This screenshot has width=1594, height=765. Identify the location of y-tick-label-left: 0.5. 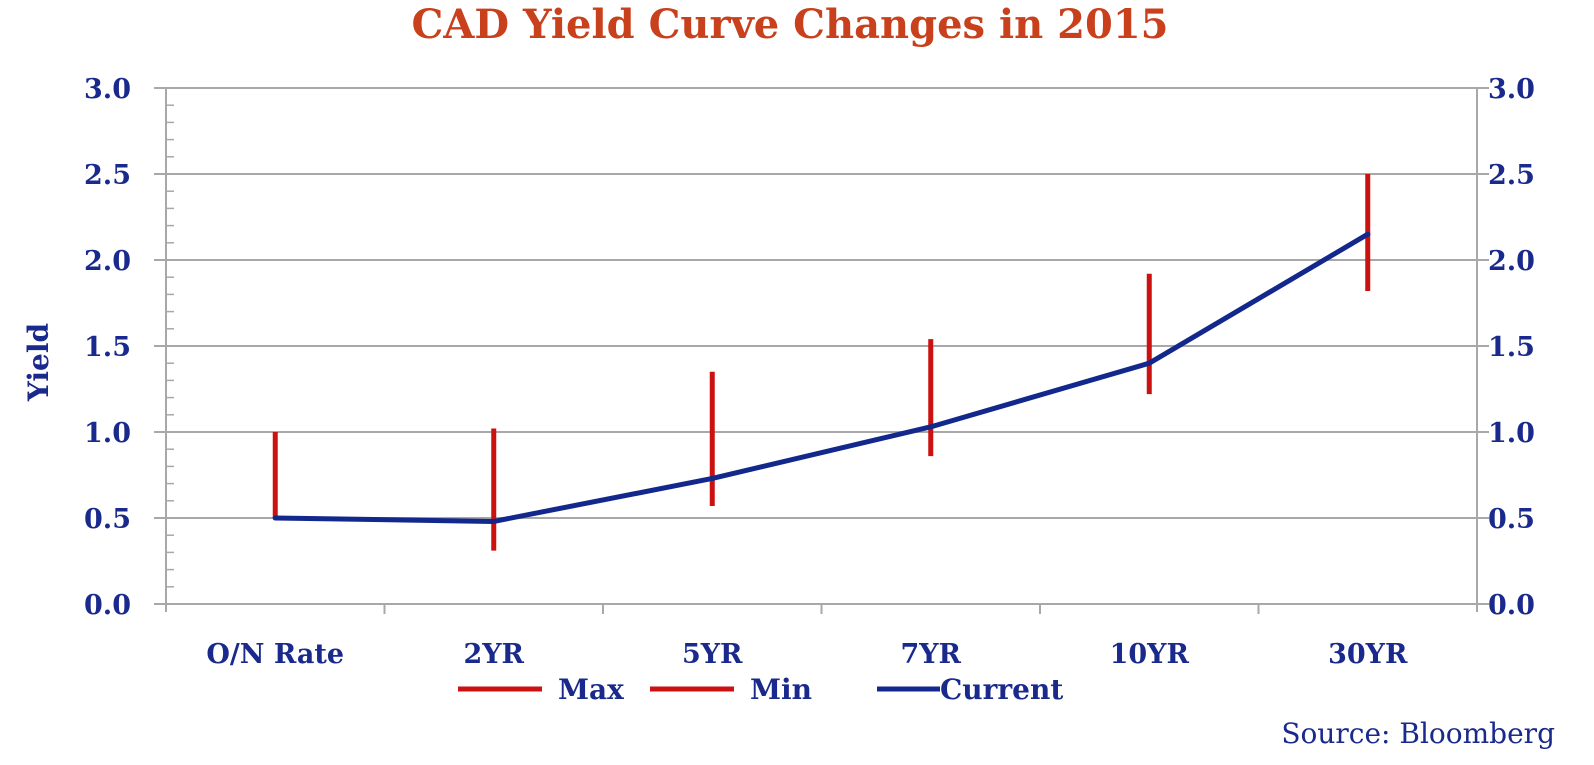
(107, 519).